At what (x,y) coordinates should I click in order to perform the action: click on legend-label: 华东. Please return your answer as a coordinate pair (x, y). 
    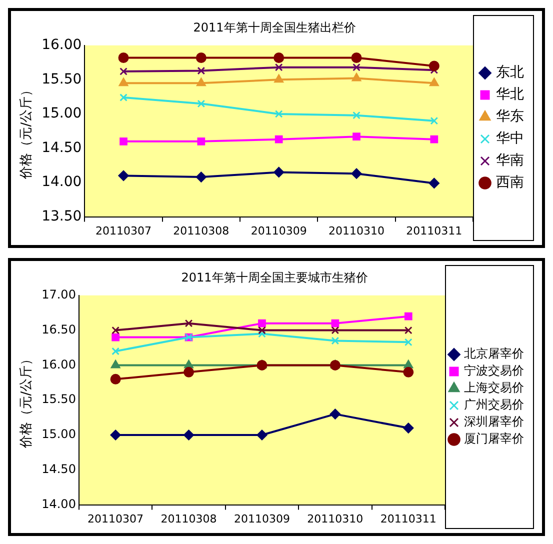
    Looking at the image, I should click on (510, 116).